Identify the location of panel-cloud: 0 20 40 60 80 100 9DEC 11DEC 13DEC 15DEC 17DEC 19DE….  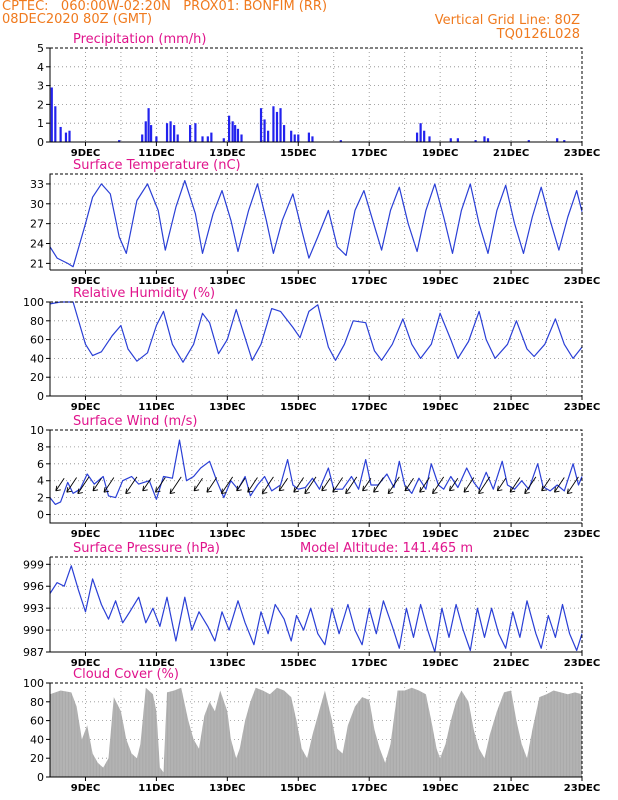
(311, 730).